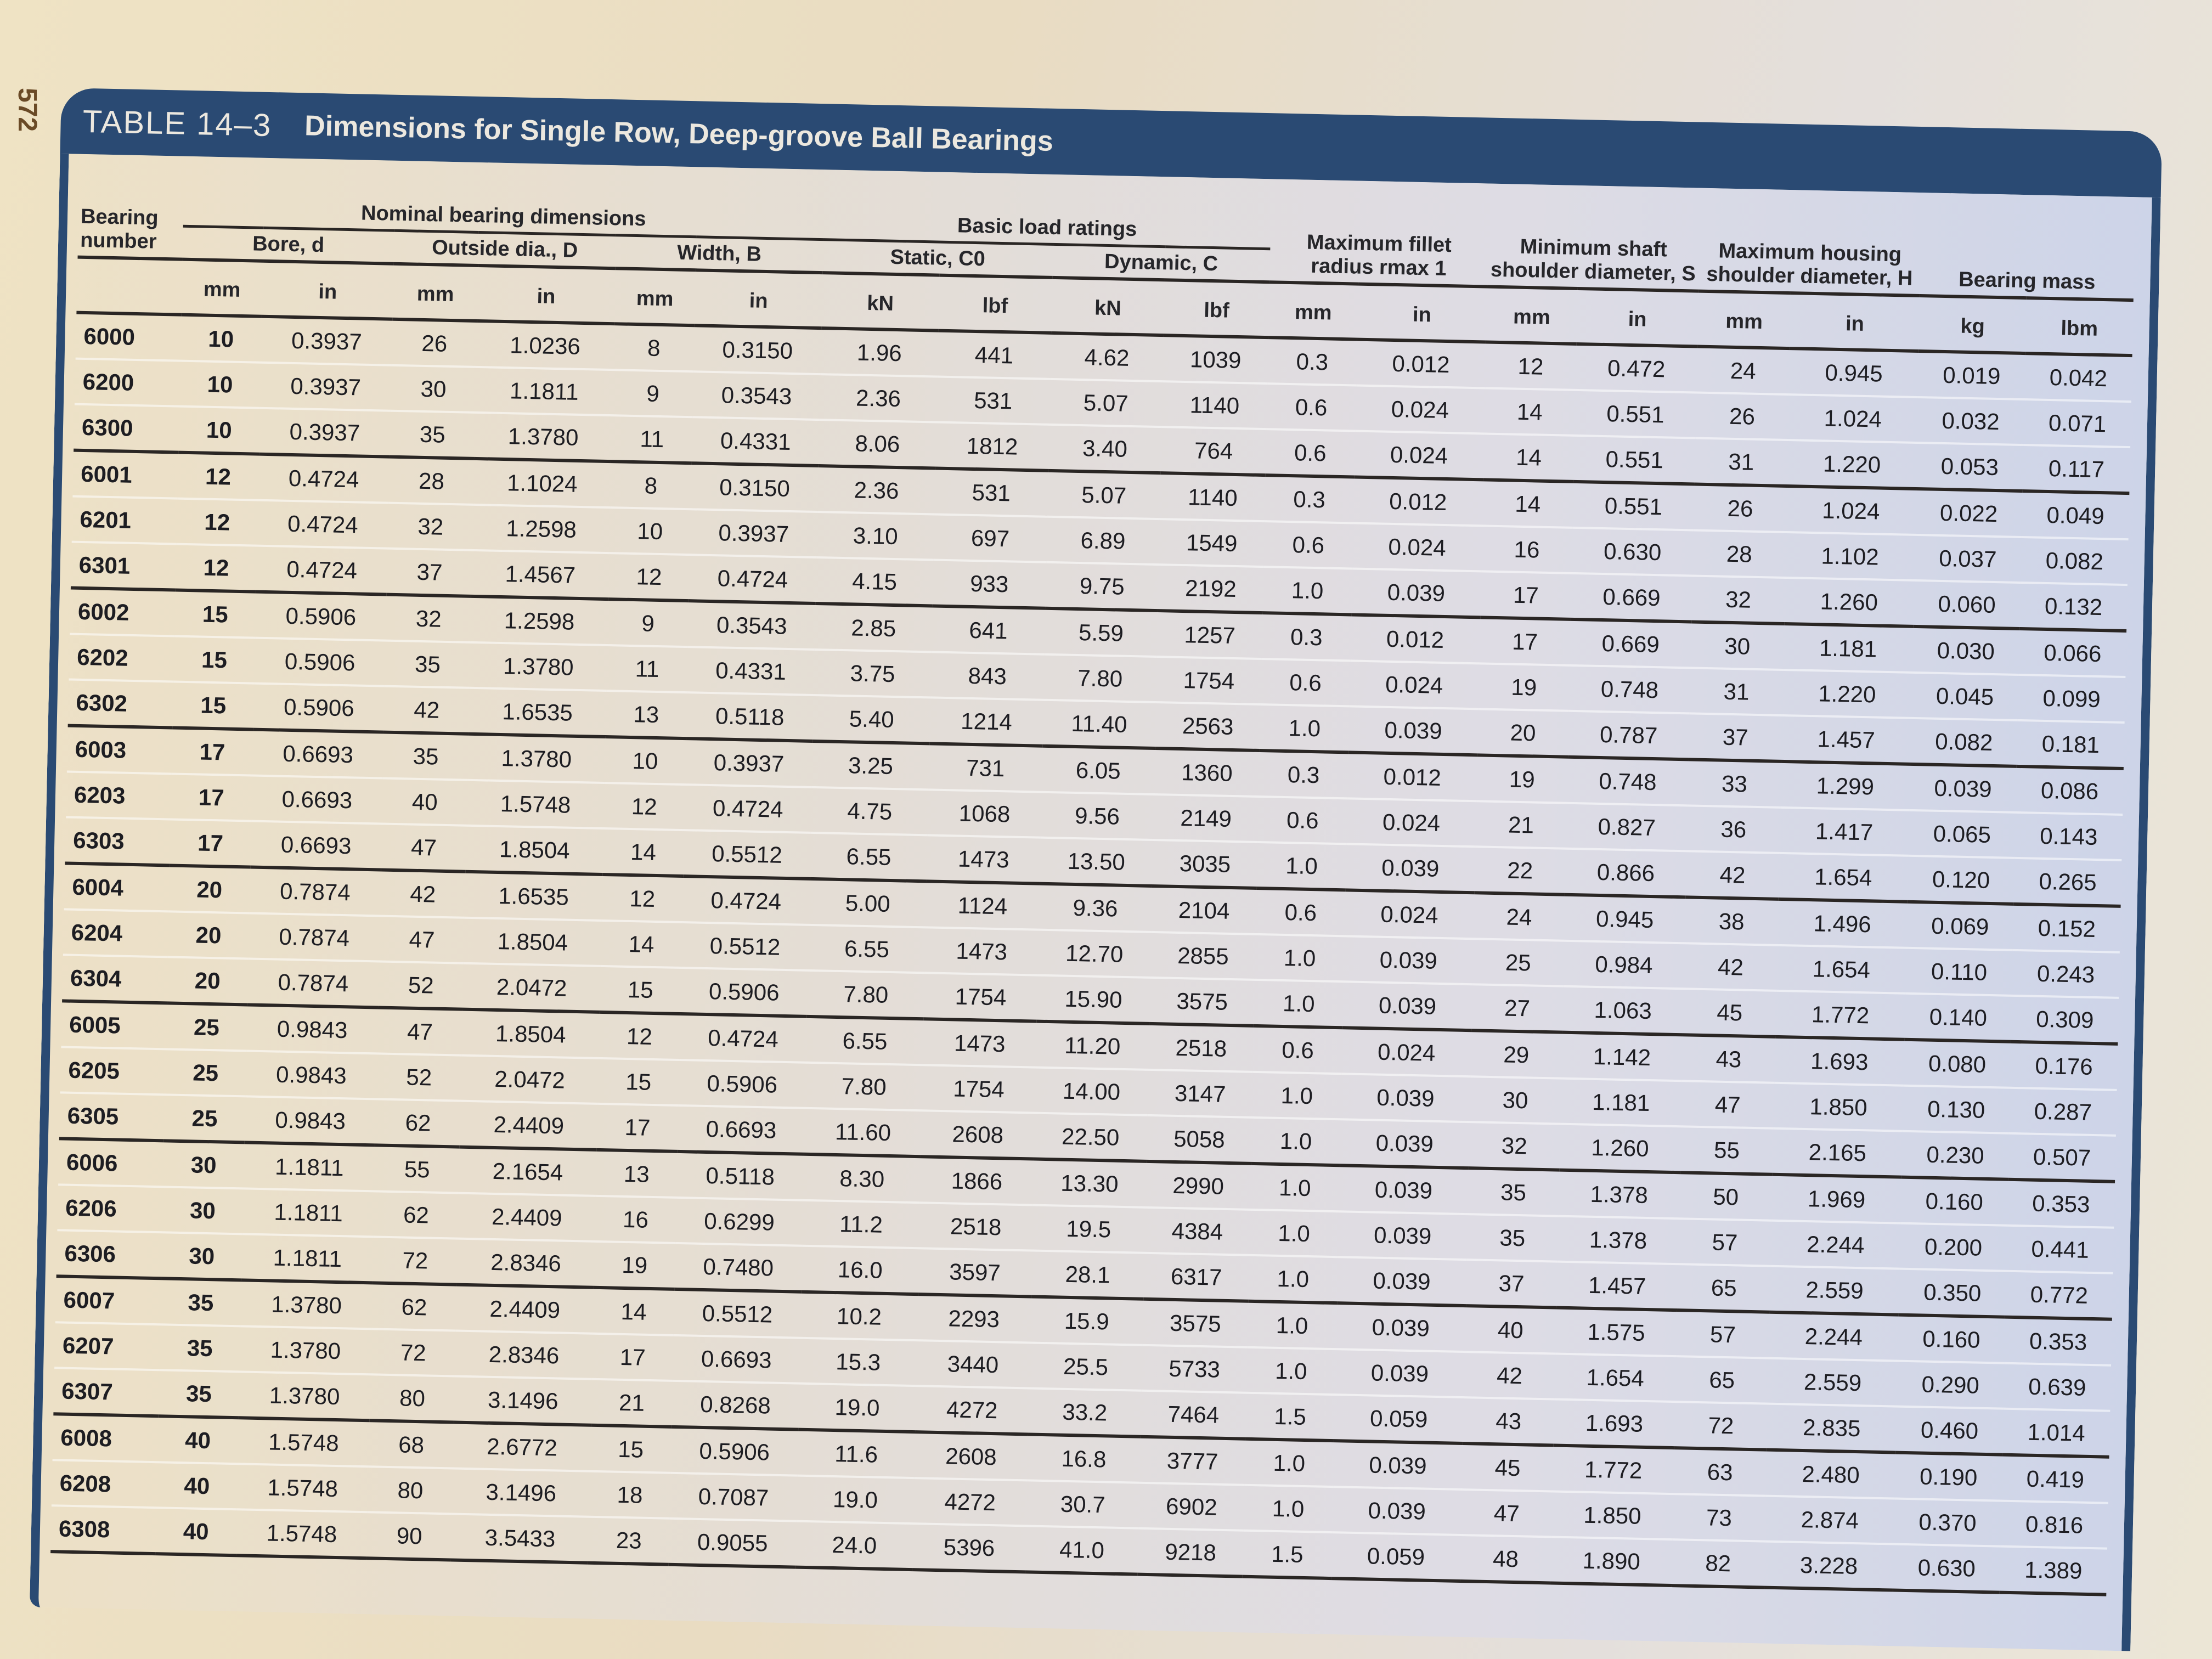  I want to click on bearing-number-cell: 6207, so click(107, 1346).